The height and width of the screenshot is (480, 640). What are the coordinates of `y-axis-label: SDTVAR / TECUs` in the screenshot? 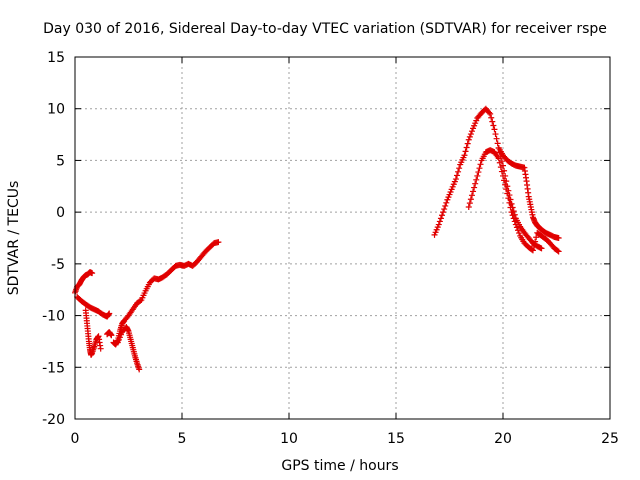 It's located at (14, 238).